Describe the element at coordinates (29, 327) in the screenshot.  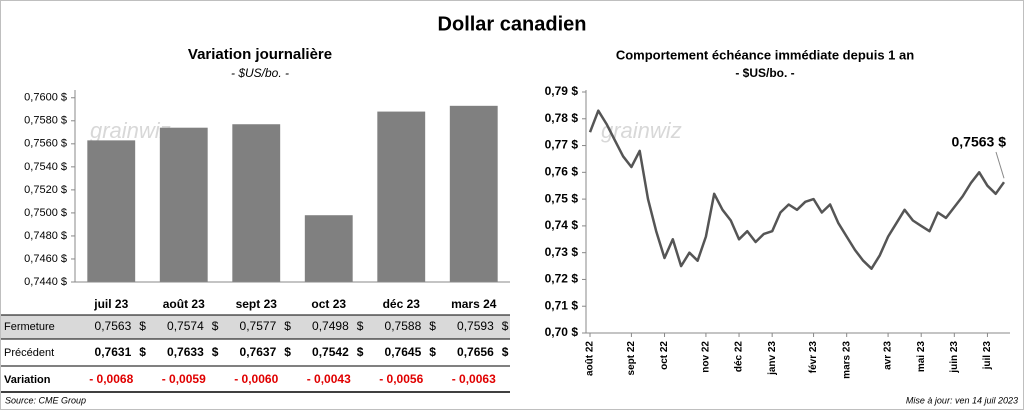
I see `table-row-label: Fermeture` at that location.